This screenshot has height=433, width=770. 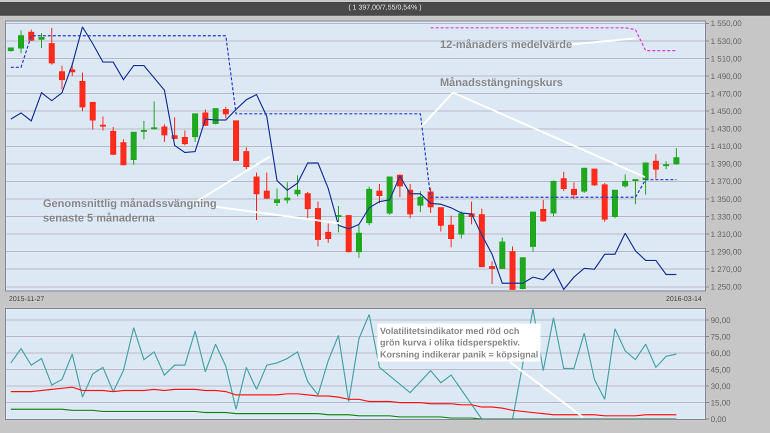 What do you see at coordinates (726, 76) in the screenshot?
I see `y-tick-label: 1 490,00` at bounding box center [726, 76].